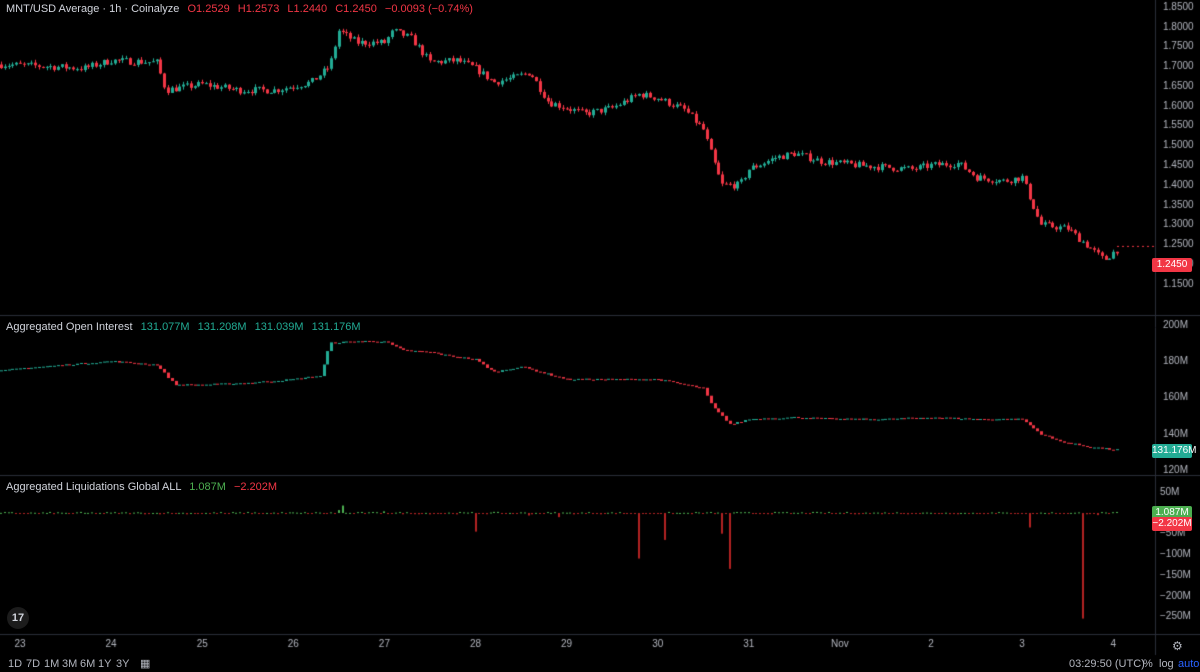 The height and width of the screenshot is (672, 1200). I want to click on timeframe-3y: 3Y, so click(123, 664).